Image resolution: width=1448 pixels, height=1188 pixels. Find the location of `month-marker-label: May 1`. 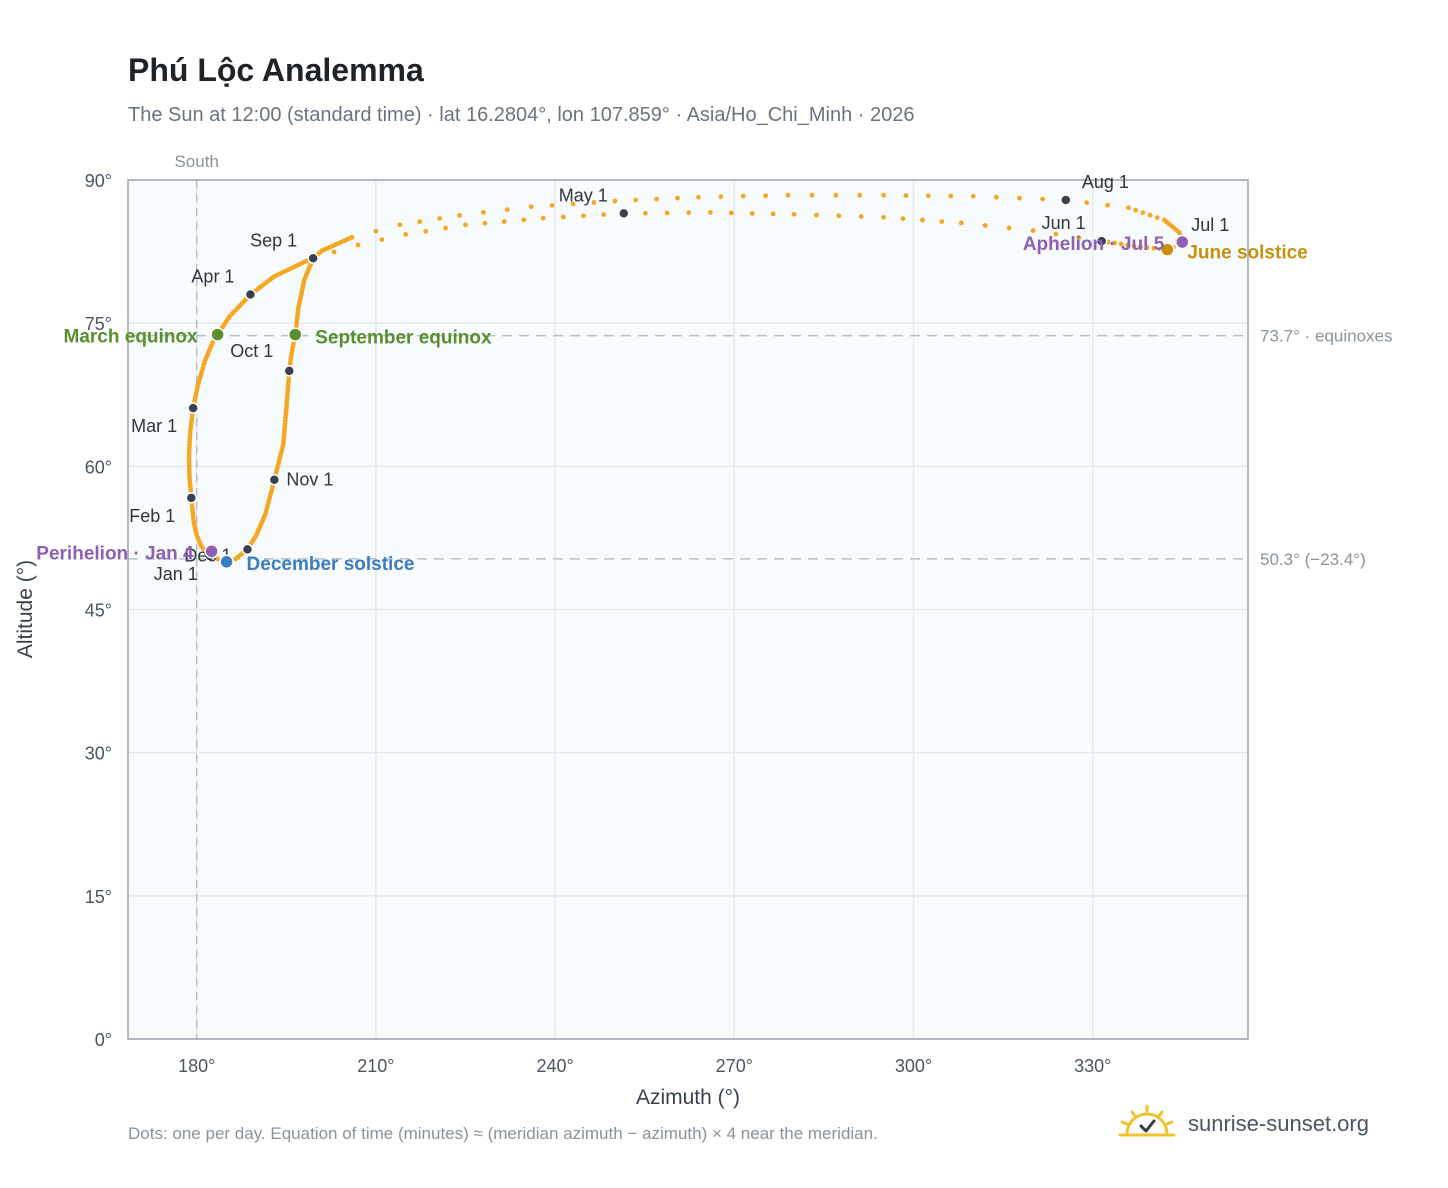

month-marker-label: May 1 is located at coordinates (583, 195).